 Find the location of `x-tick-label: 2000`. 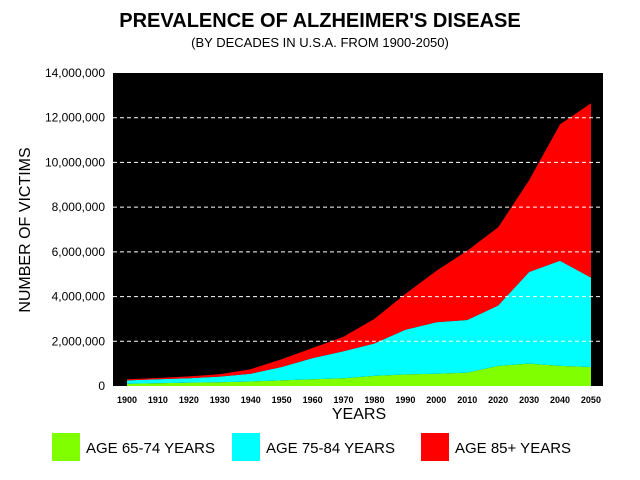

x-tick-label: 2000 is located at coordinates (436, 400).